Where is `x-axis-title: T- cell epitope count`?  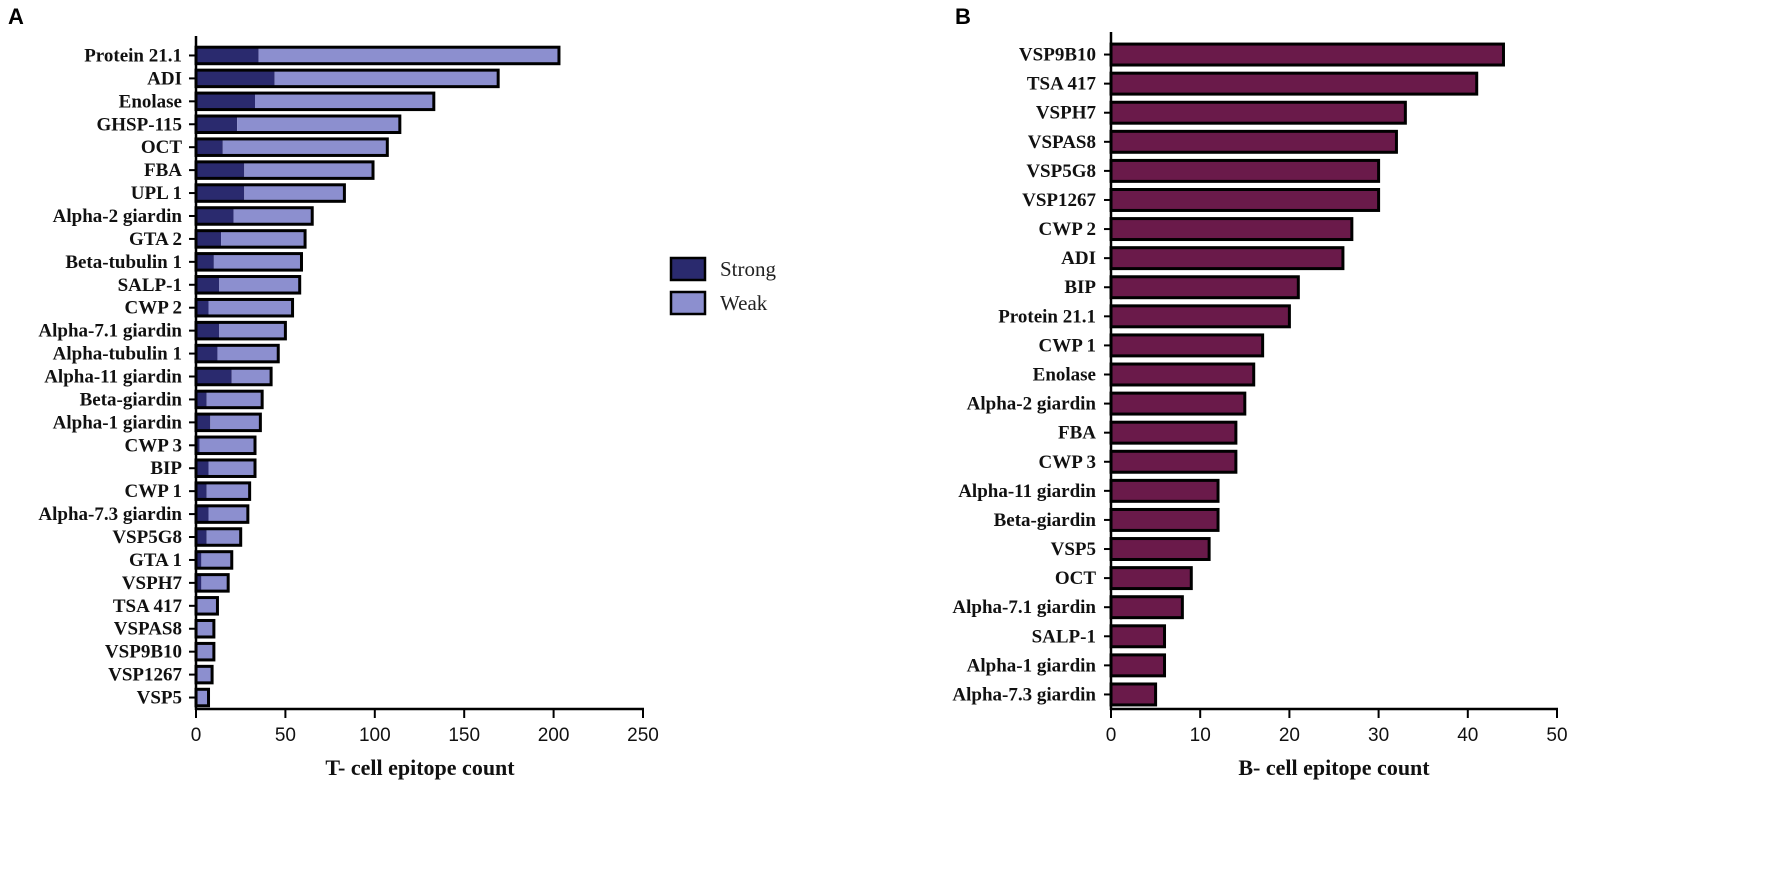 x-axis-title: T- cell epitope count is located at coordinates (420, 767).